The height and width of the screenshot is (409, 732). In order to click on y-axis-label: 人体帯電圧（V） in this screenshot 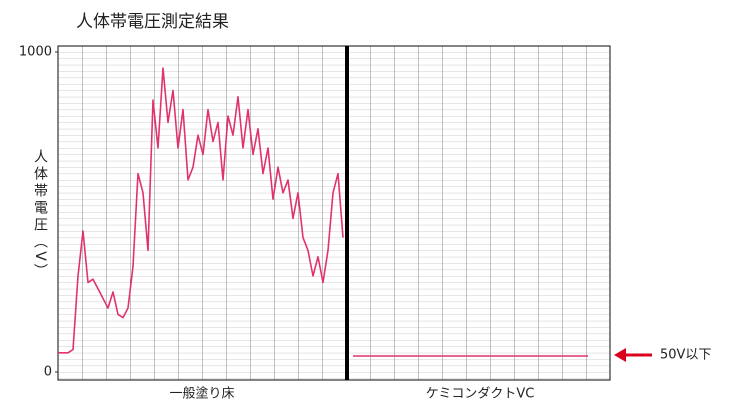, I will do `click(40, 215)`.